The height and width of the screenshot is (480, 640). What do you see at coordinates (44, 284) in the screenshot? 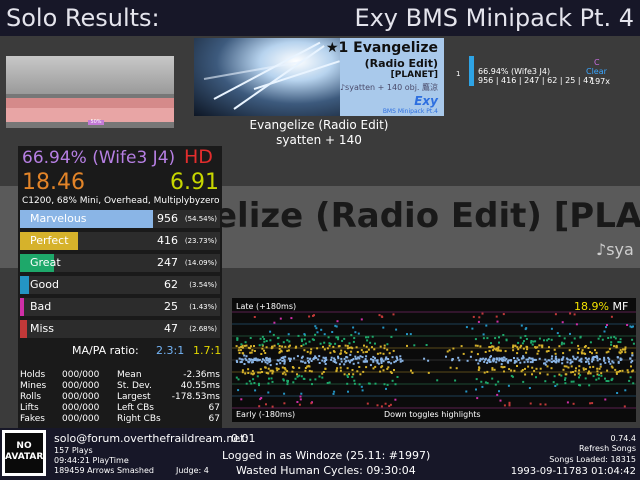
I see `judgment-name: Good` at bounding box center [44, 284].